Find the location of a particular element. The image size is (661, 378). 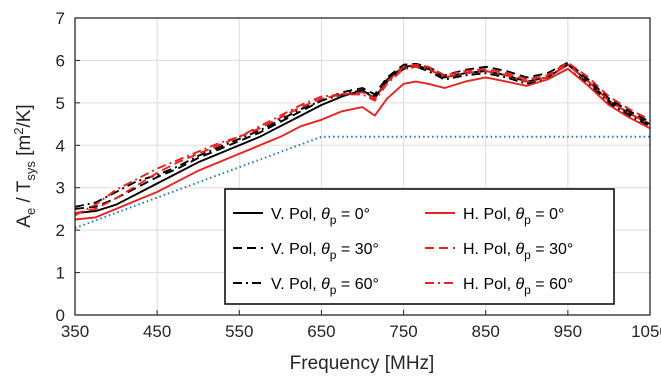

y-tick-label: 1 is located at coordinates (60, 273).